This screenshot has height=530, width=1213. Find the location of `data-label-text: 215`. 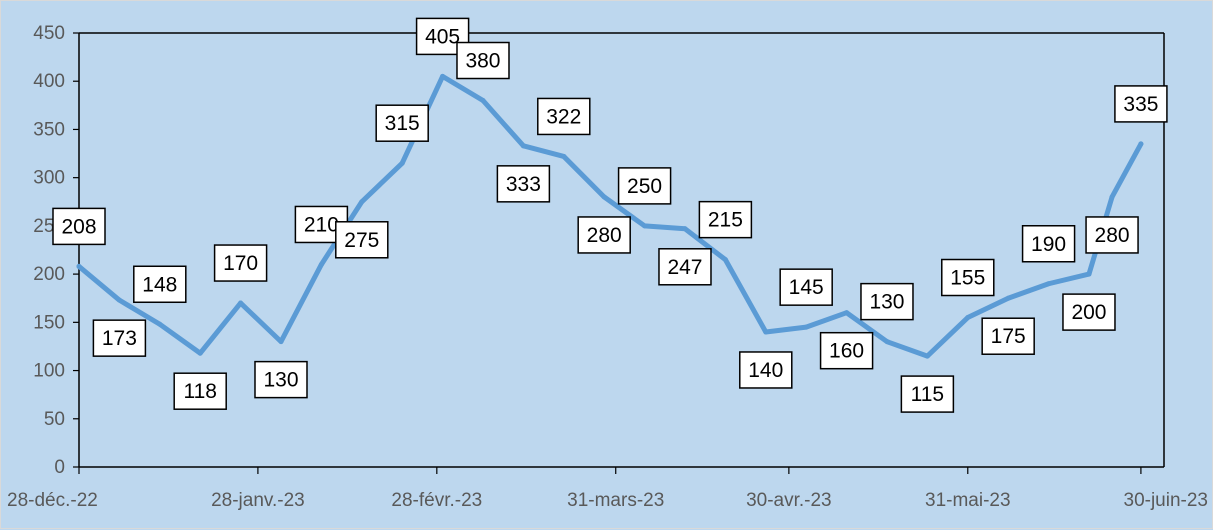

data-label-text: 215 is located at coordinates (725, 220).